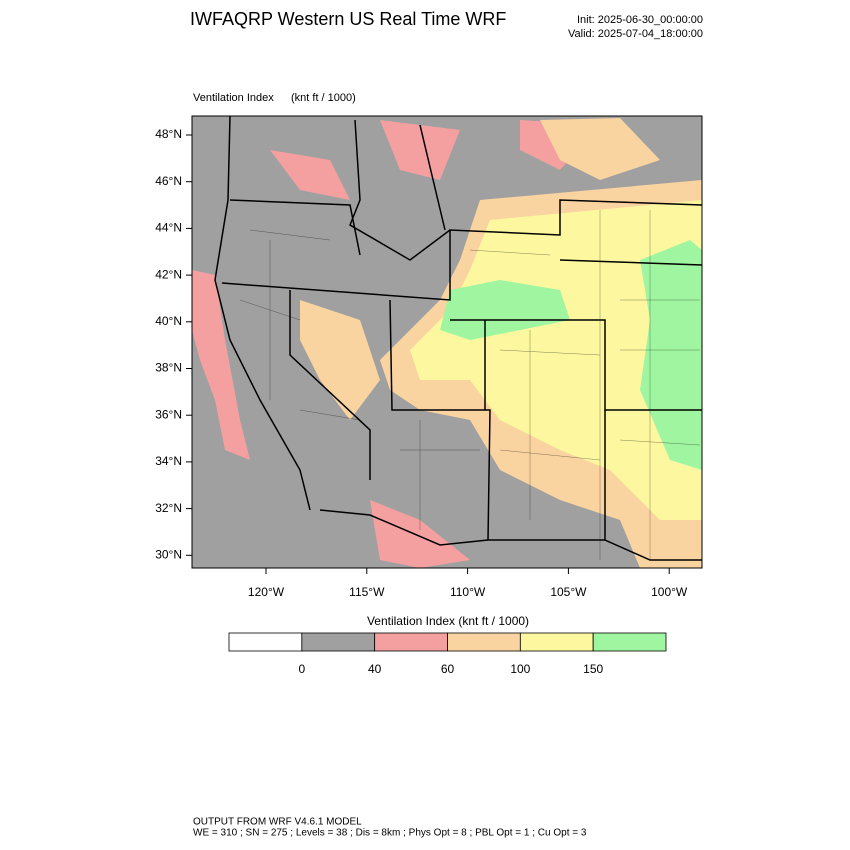 The width and height of the screenshot is (850, 850). Describe the element at coordinates (568, 592) in the screenshot. I see `lon-tick-label: 105°W` at that location.